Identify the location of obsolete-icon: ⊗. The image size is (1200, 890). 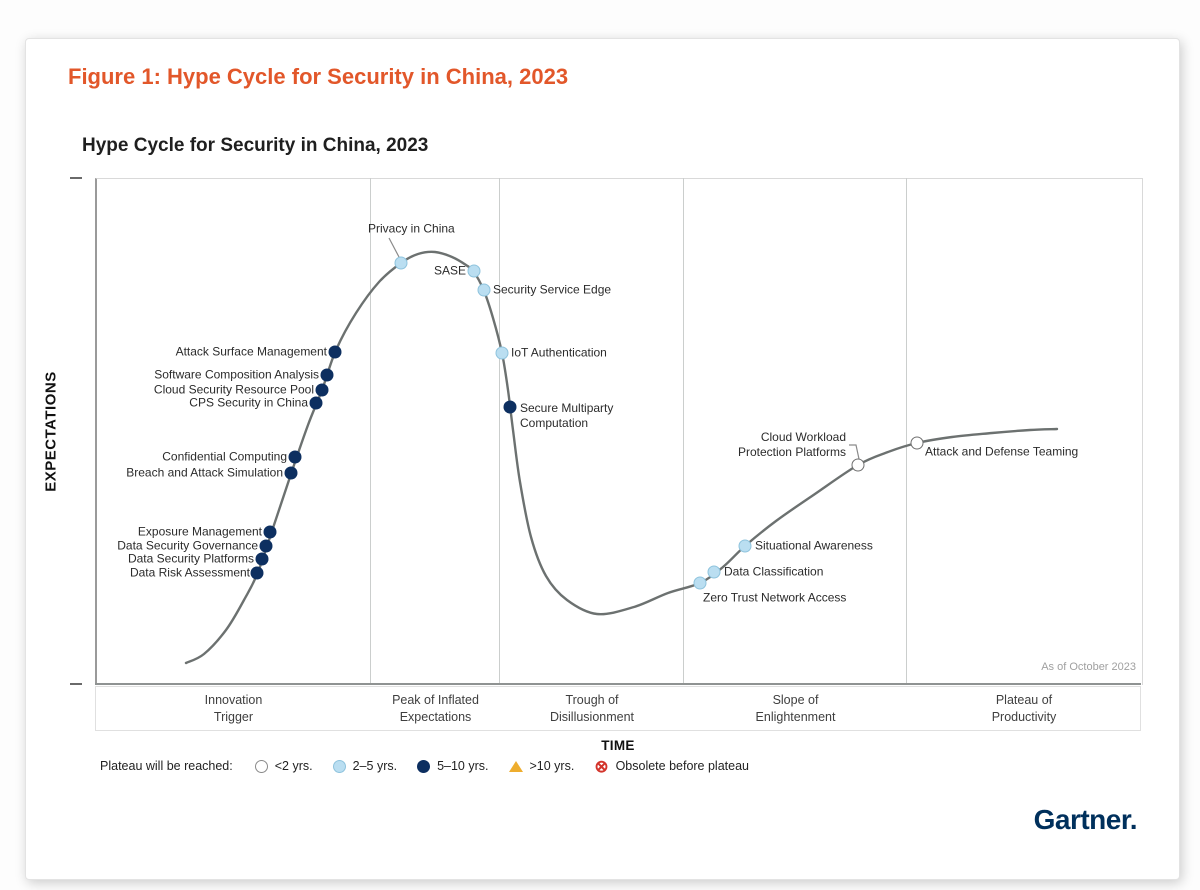
(601, 766).